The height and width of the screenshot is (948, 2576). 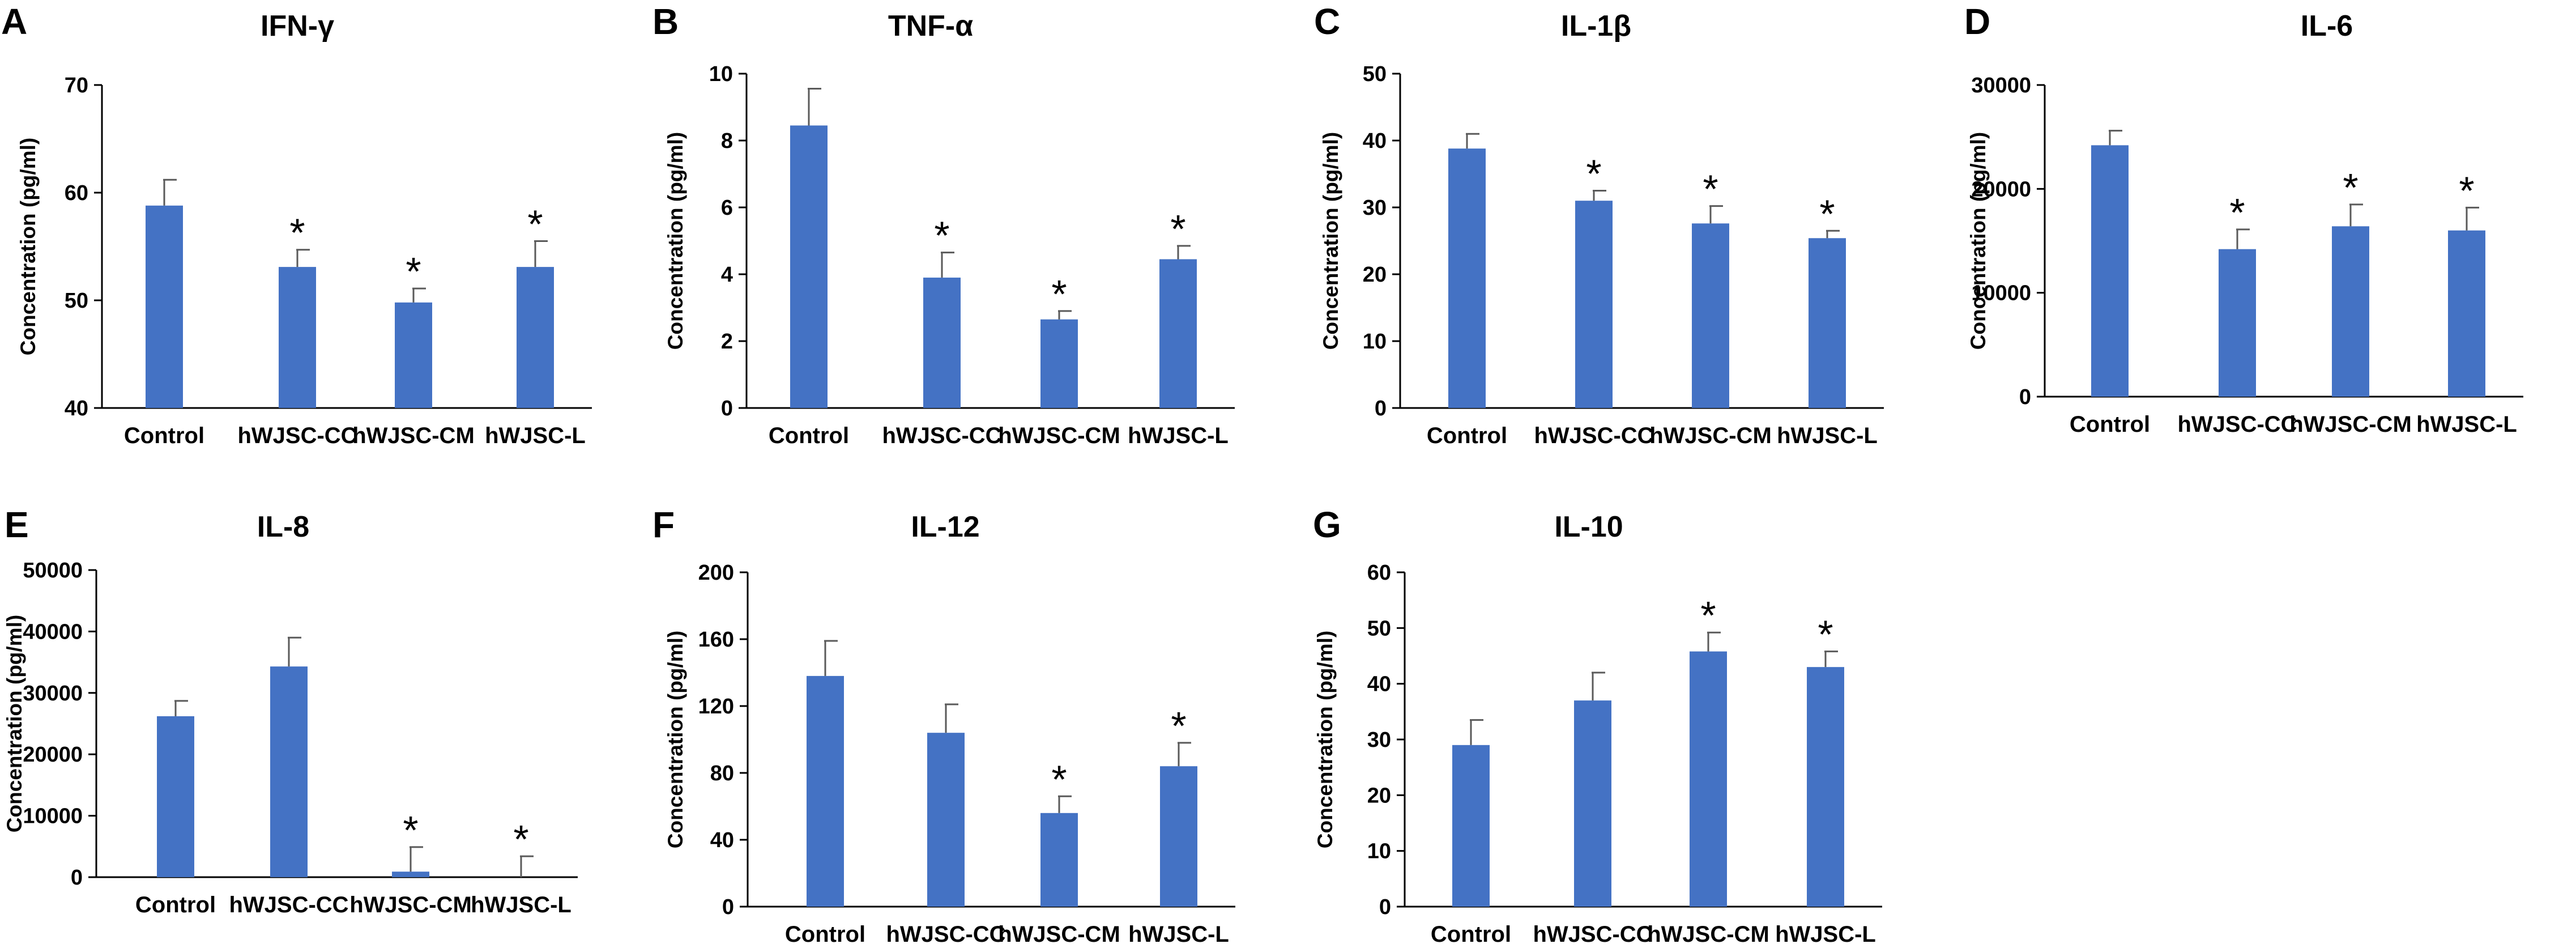 I want to click on significance-marker-a-3: *, so click(x=535, y=224).